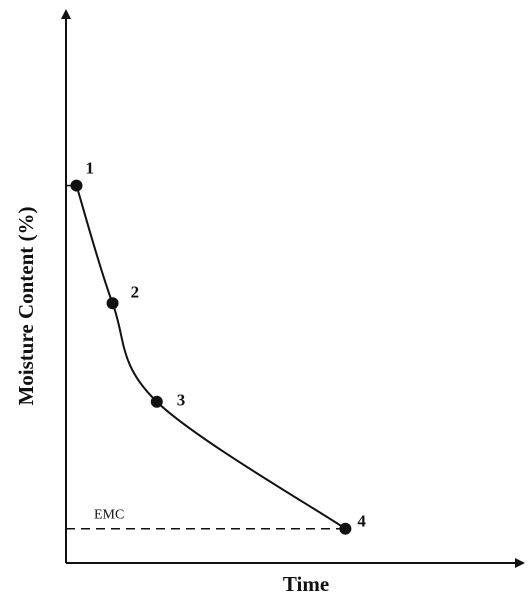 The height and width of the screenshot is (597, 528). Describe the element at coordinates (361, 521) in the screenshot. I see `data-point-label-4: 4` at that location.